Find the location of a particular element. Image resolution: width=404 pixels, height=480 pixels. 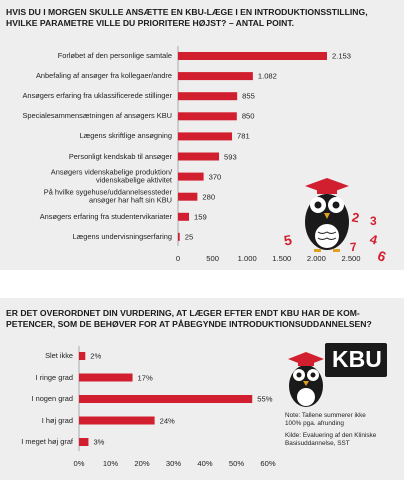

value-label: 55% is located at coordinates (265, 399).